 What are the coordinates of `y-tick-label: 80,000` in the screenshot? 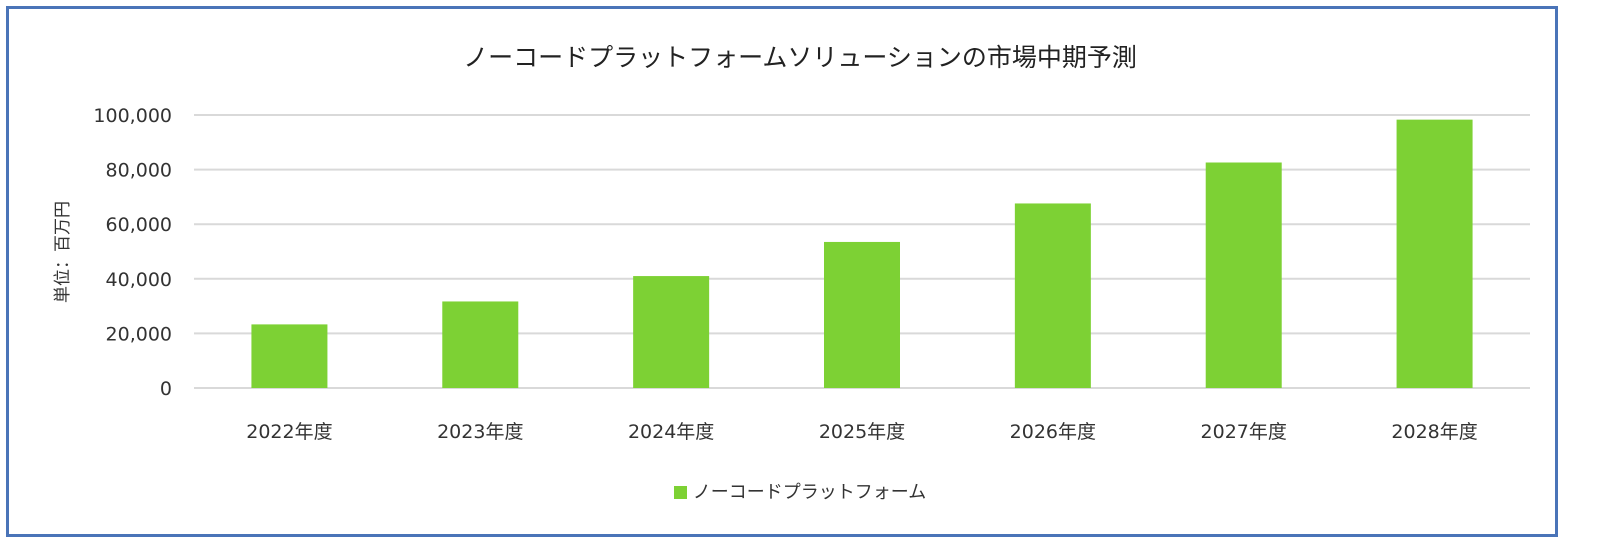 It's located at (139, 171).